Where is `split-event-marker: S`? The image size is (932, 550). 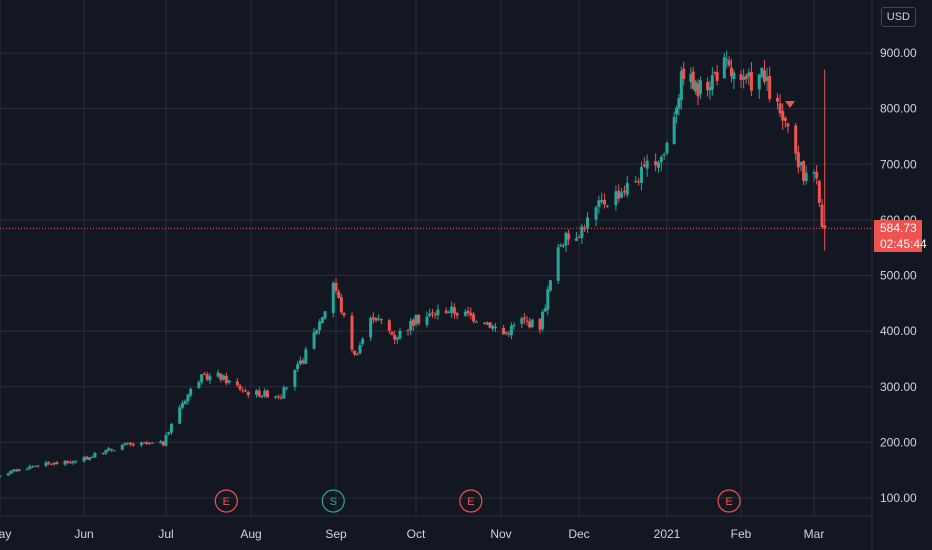 split-event-marker: S is located at coordinates (333, 501).